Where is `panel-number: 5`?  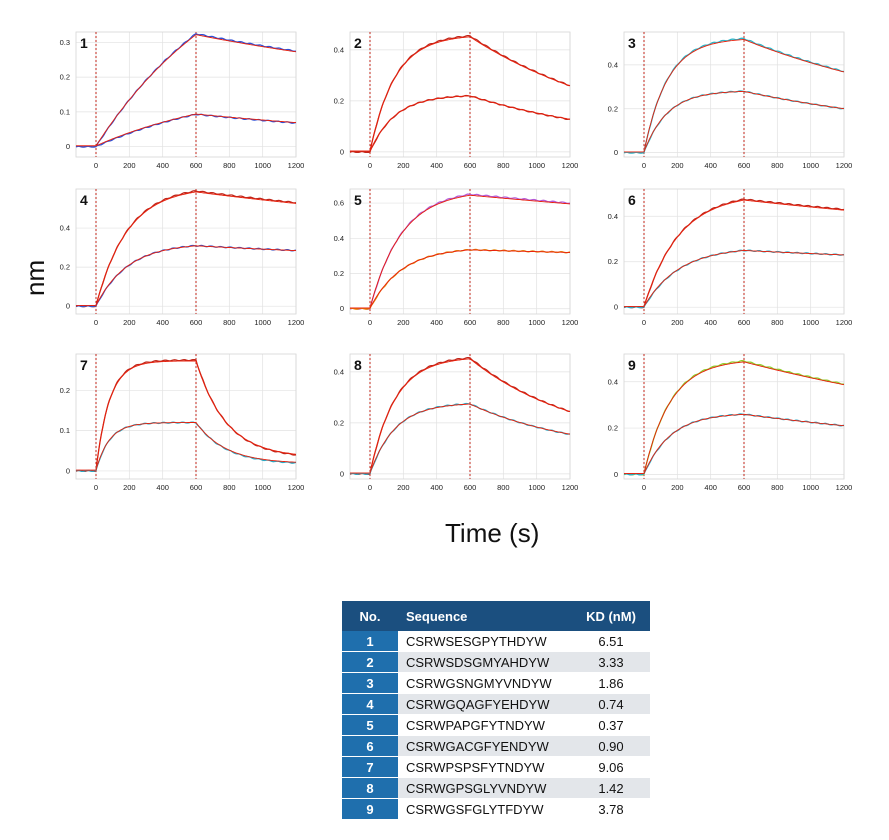 panel-number: 5 is located at coordinates (358, 200).